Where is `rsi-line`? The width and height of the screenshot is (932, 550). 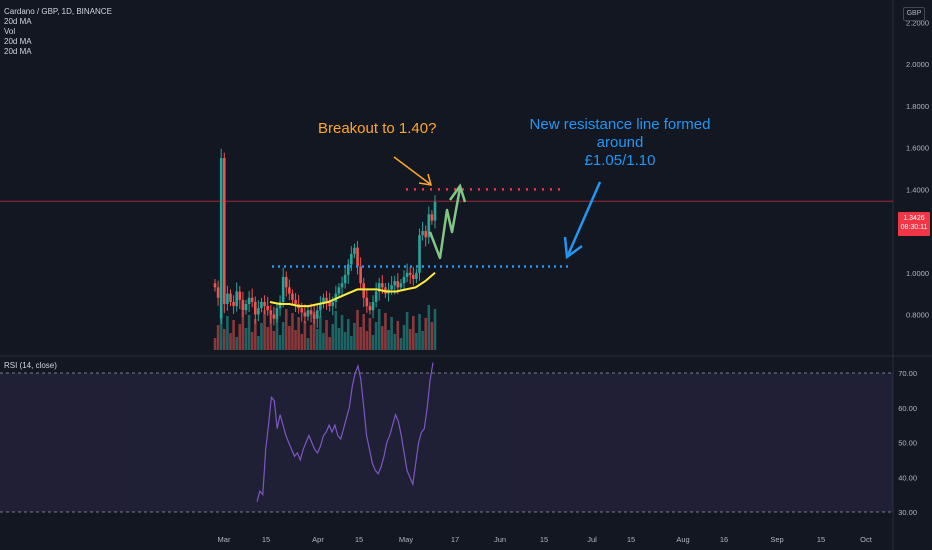
rsi-line is located at coordinates (345, 432).